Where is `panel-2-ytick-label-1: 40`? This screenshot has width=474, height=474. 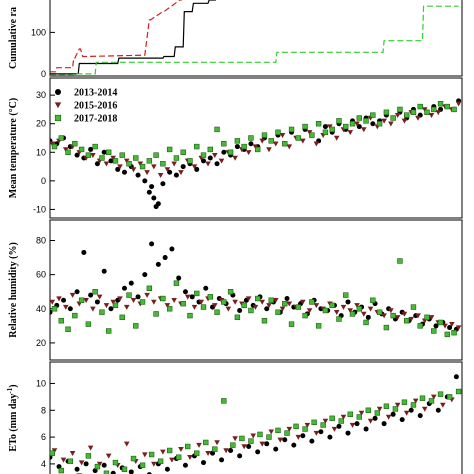 panel-2-ytick-label-1: 40 is located at coordinates (41, 309).